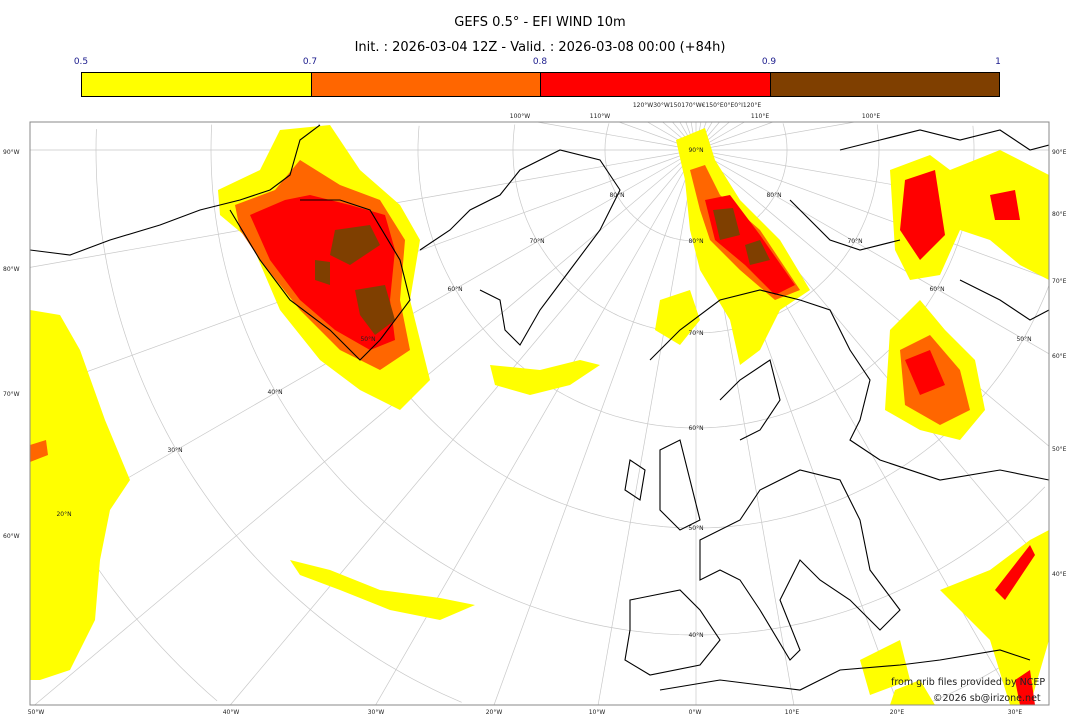 This screenshot has width=1080, height=718. Describe the element at coordinates (871, 116) in the screenshot. I see `map-coordinate-label: 100°E` at that location.